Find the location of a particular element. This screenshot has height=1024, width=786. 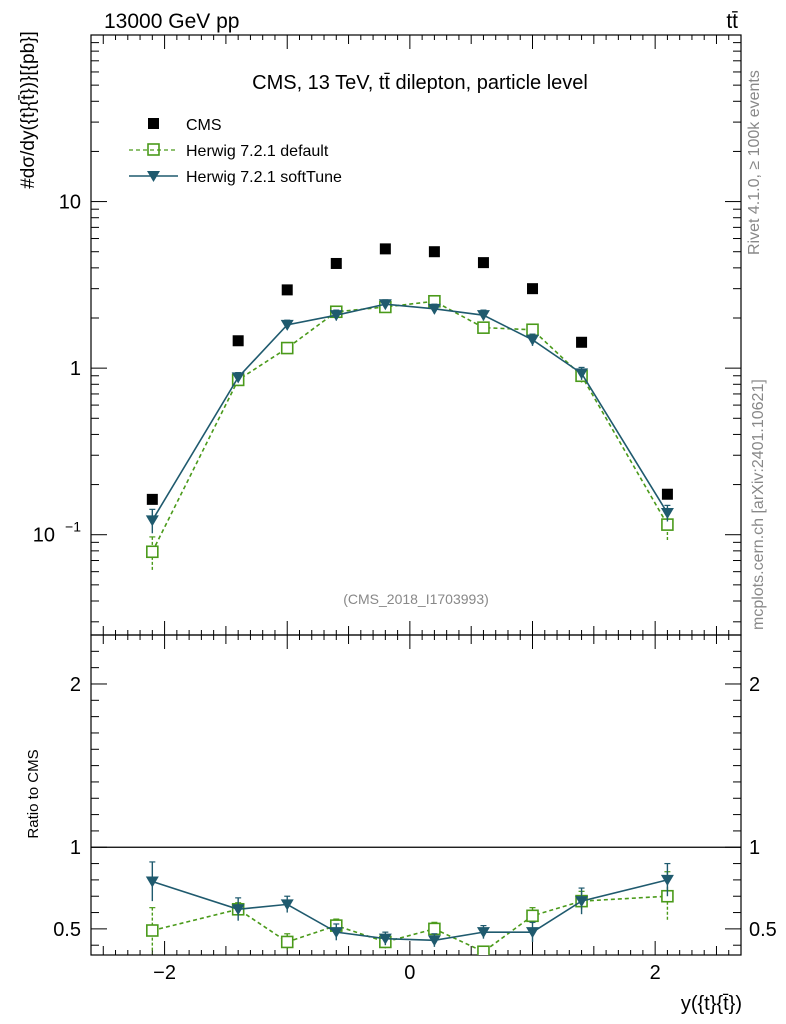

ratio-y-tick-label: 0.5 is located at coordinates (67, 930).